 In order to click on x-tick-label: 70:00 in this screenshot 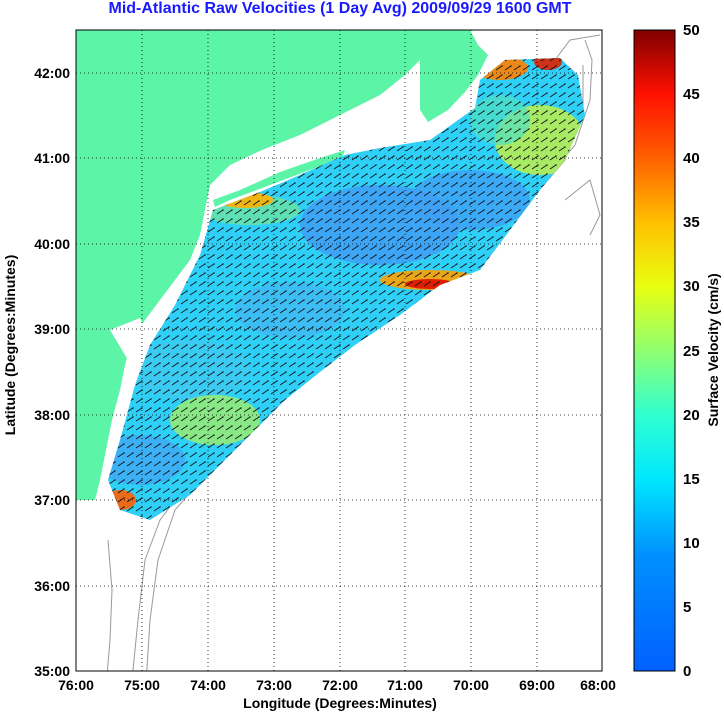, I will do `click(471, 685)`.